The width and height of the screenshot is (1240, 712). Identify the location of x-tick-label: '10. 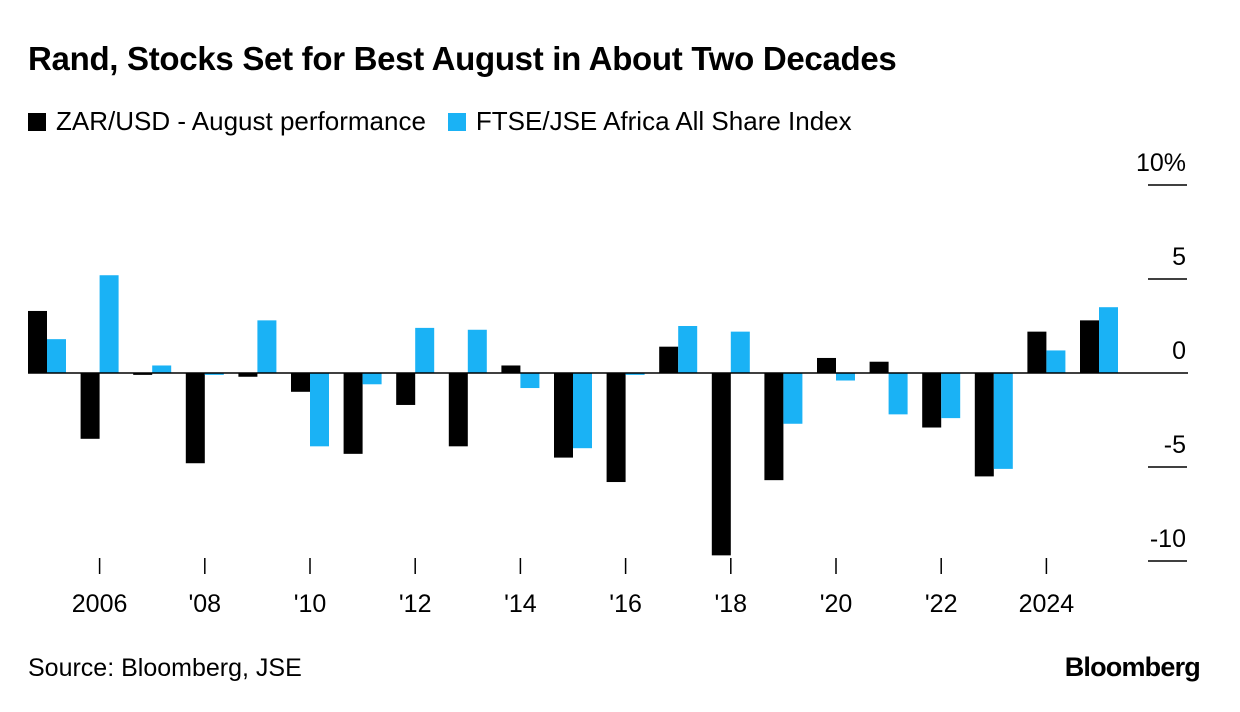
(310, 604).